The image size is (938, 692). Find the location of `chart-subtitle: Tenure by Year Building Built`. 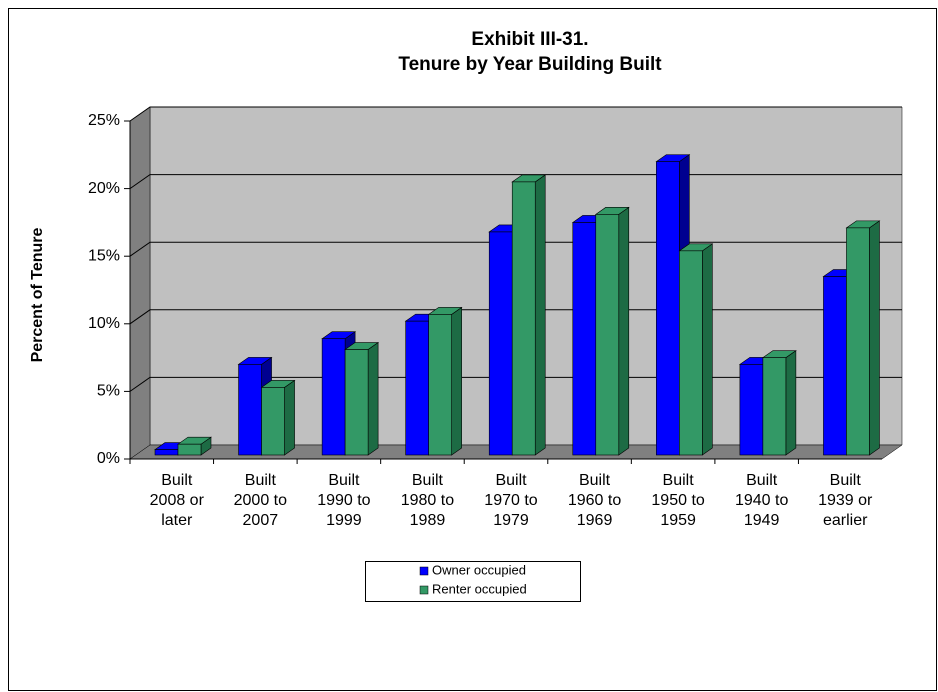

chart-subtitle: Tenure by Year Building Built is located at coordinates (530, 64).